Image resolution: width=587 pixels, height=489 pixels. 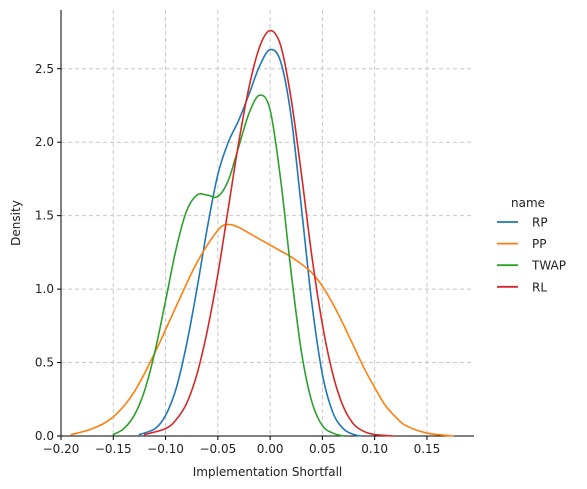 I want to click on x-tick-label: 0.05, so click(x=322, y=449).